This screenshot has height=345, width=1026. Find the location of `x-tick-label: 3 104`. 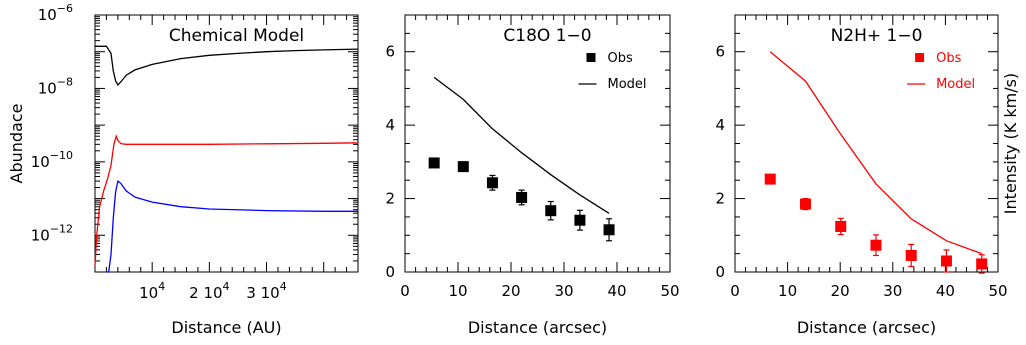

x-tick-label: 3 104 is located at coordinates (266, 291).